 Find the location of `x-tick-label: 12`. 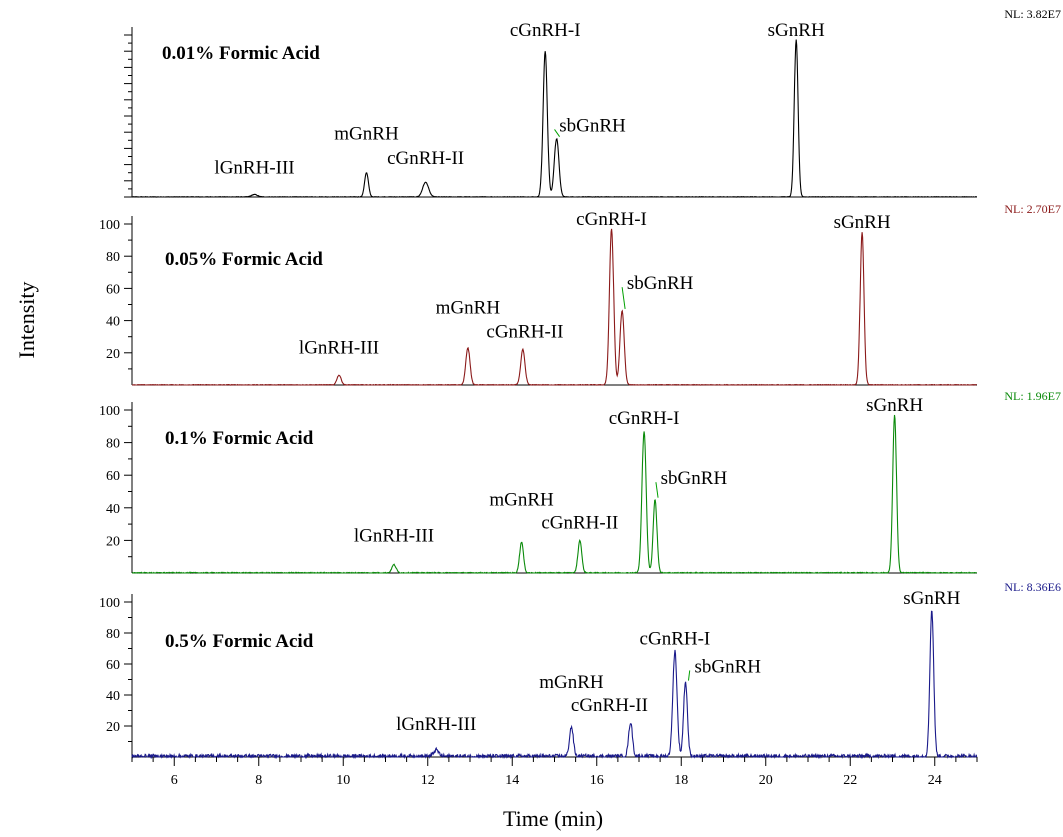

x-tick-label: 12 is located at coordinates (428, 780).